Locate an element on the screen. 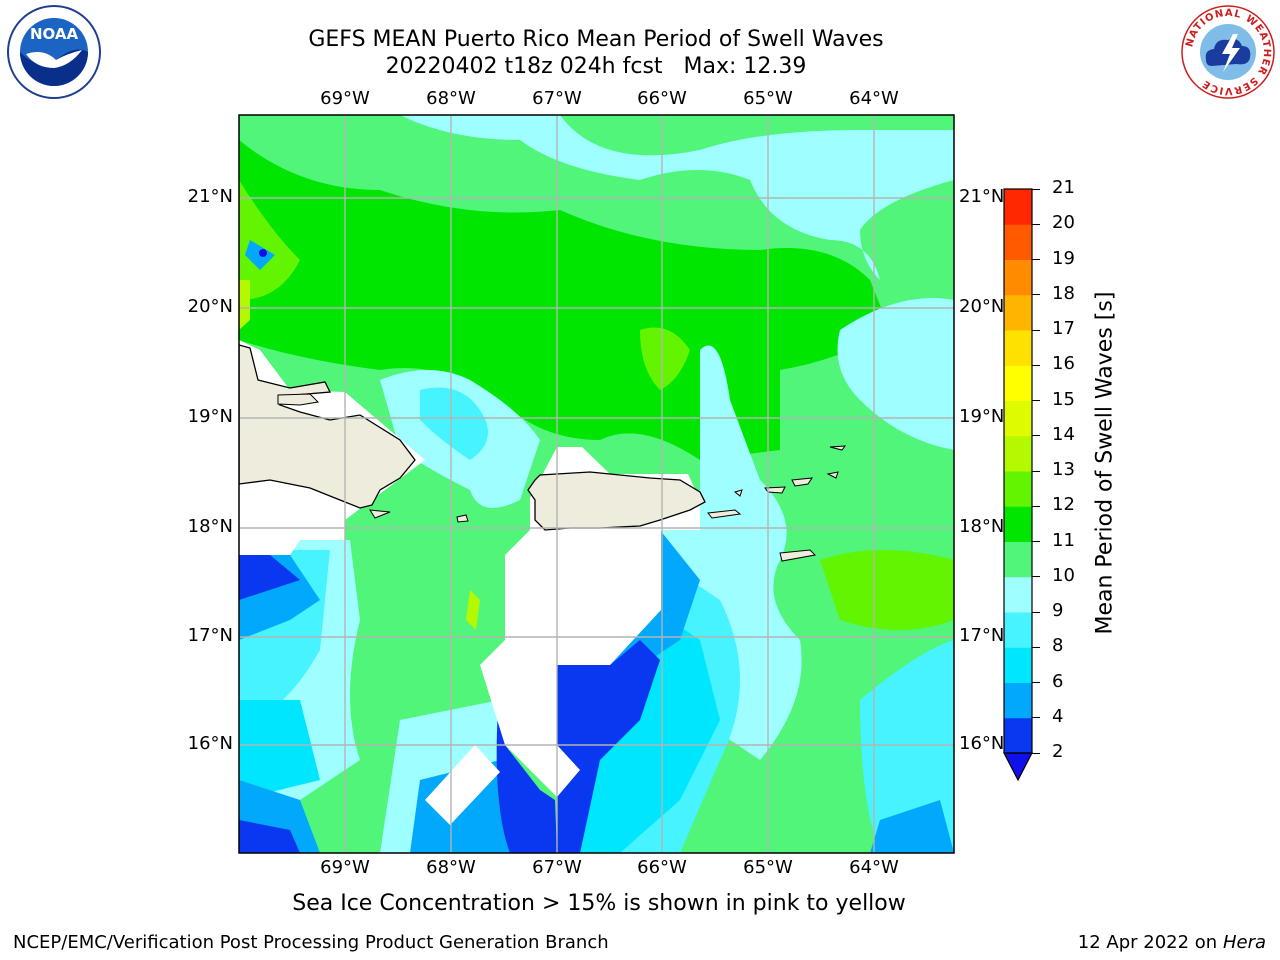 This screenshot has height=960, width=1280. colorbar-tick-label: 21 is located at coordinates (1063, 187).